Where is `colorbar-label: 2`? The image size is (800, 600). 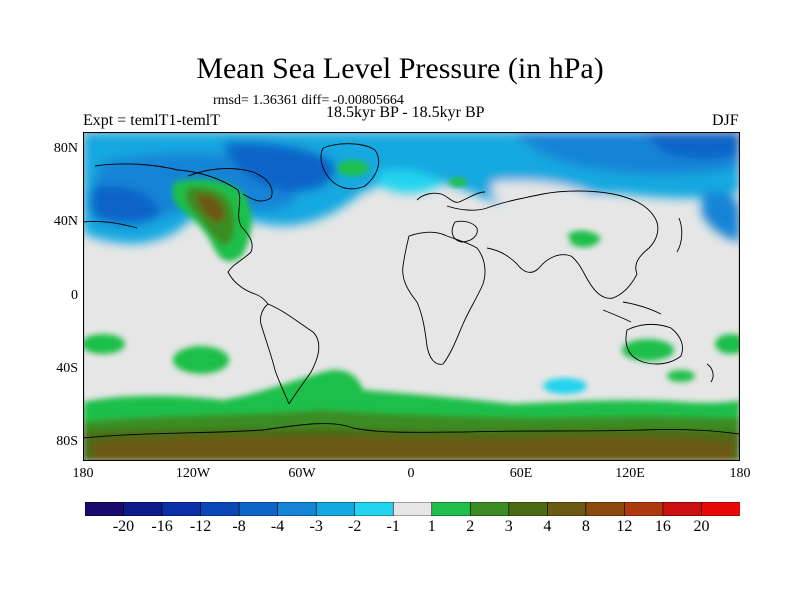
colorbar-label: 2 is located at coordinates (470, 526).